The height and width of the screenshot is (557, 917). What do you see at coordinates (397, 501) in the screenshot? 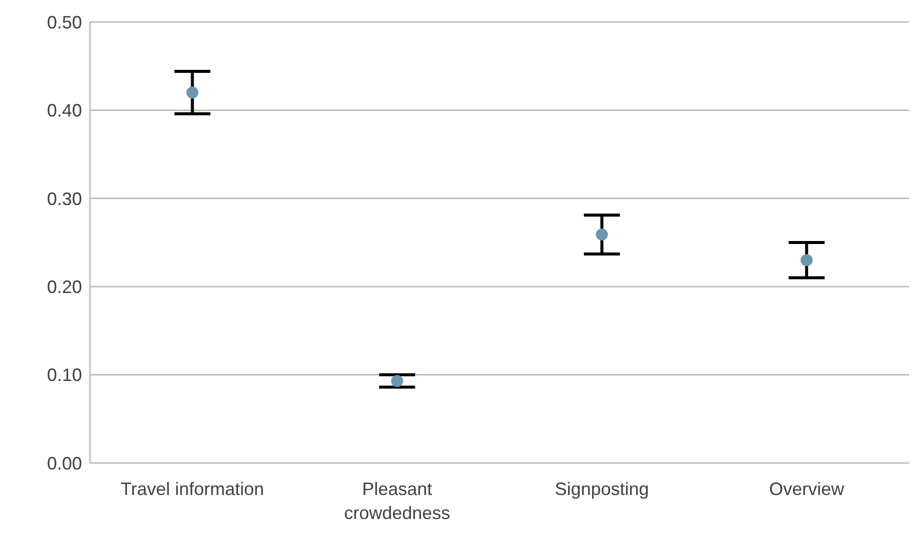
I see `x-tick-label: Pleasant crowdedness` at bounding box center [397, 501].